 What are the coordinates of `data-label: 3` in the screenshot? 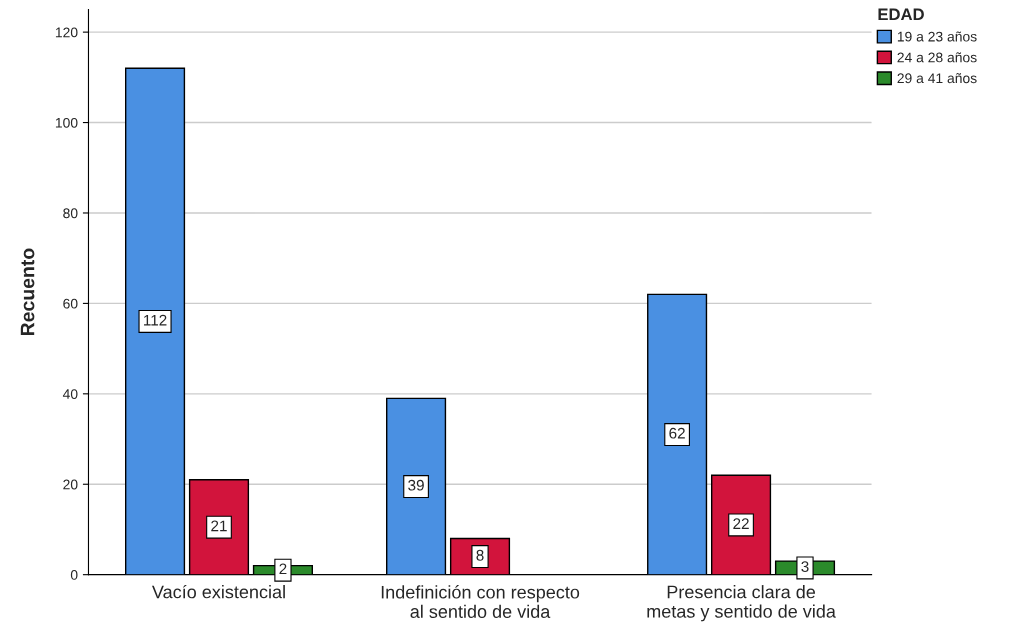 It's located at (805, 566).